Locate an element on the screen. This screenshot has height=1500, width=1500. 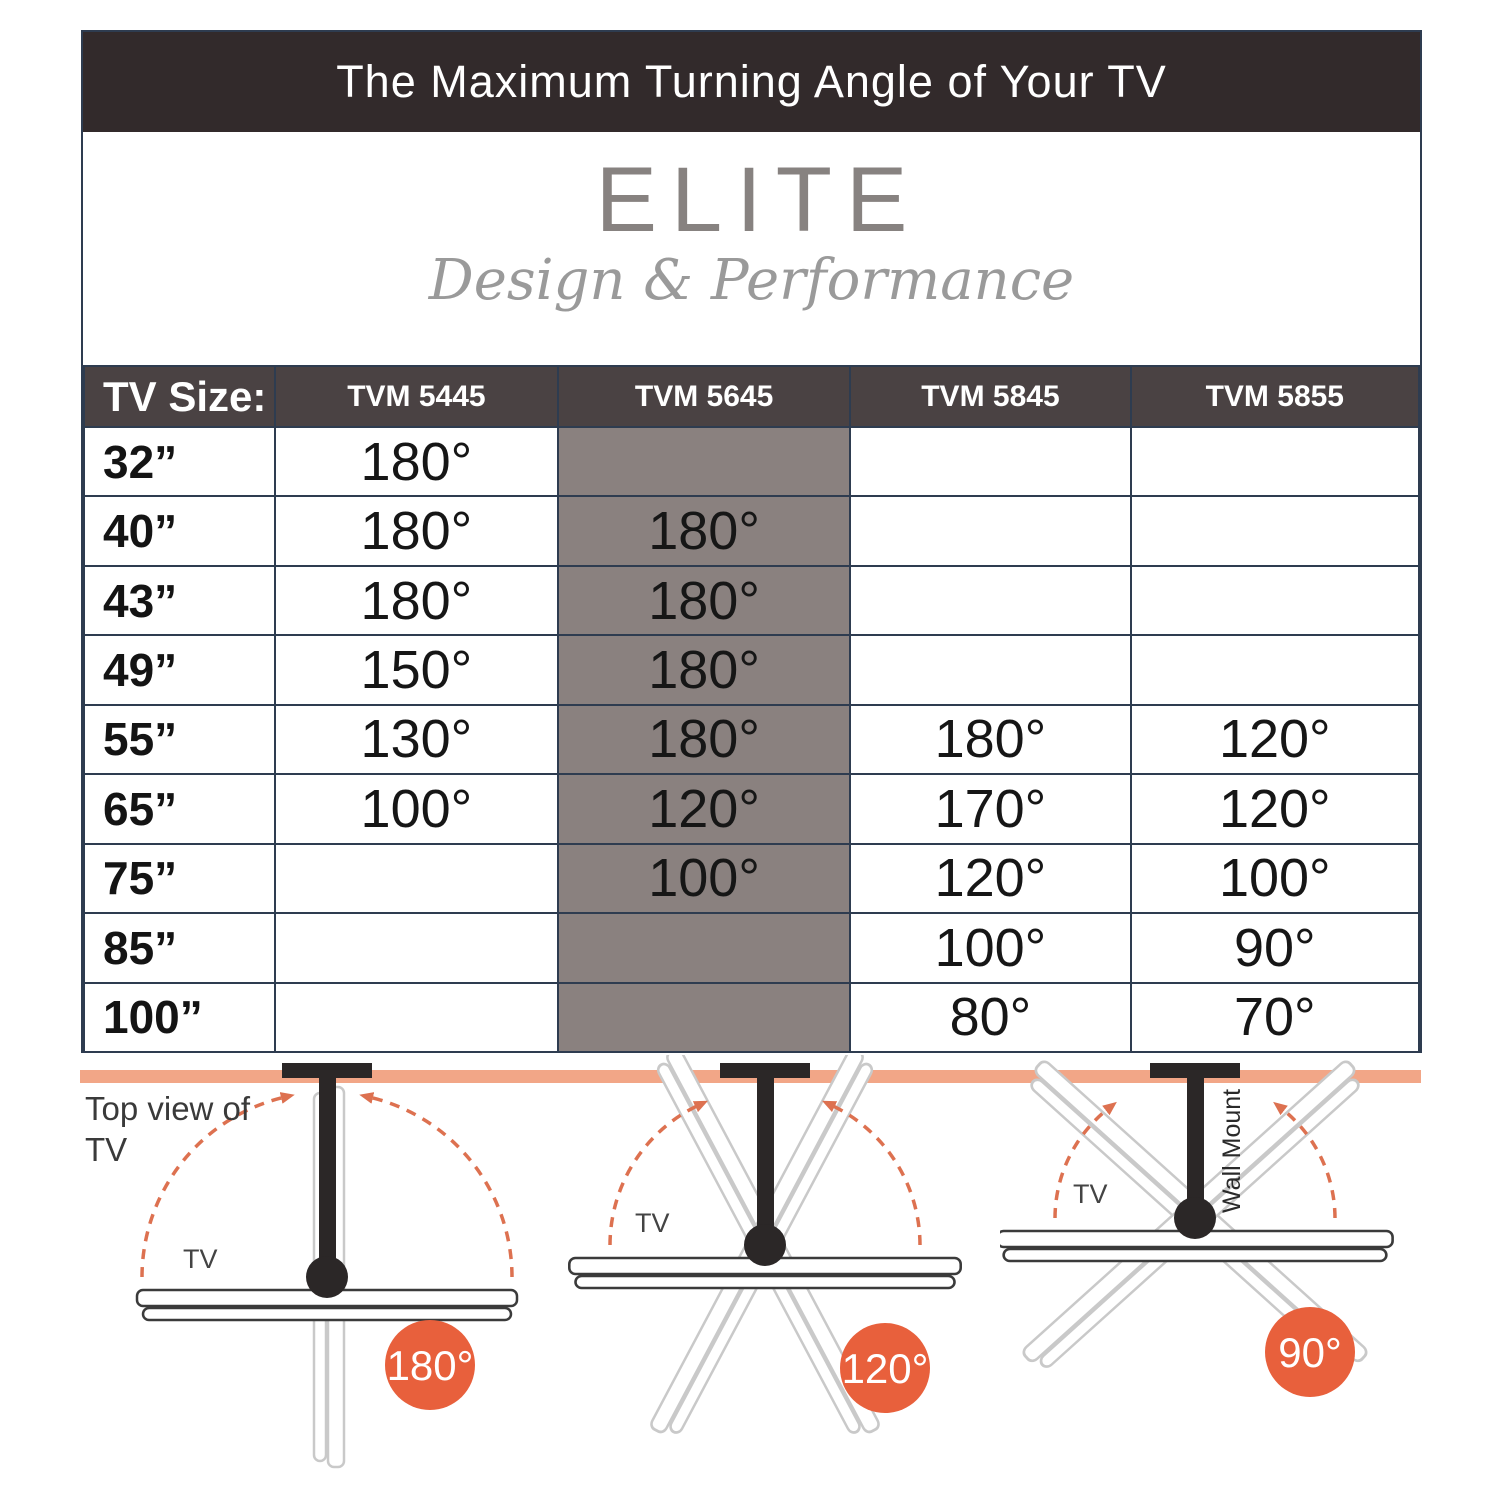
diagram-120: TV 120° is located at coordinates (765, 1249).